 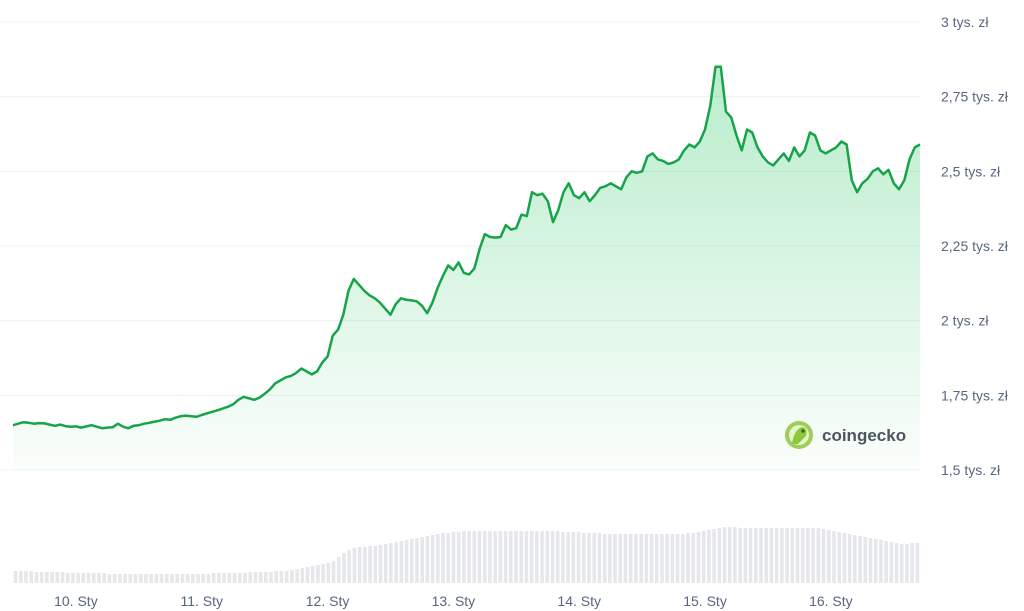 What do you see at coordinates (864, 435) in the screenshot?
I see `coingecko-wordmark: coingecko` at bounding box center [864, 435].